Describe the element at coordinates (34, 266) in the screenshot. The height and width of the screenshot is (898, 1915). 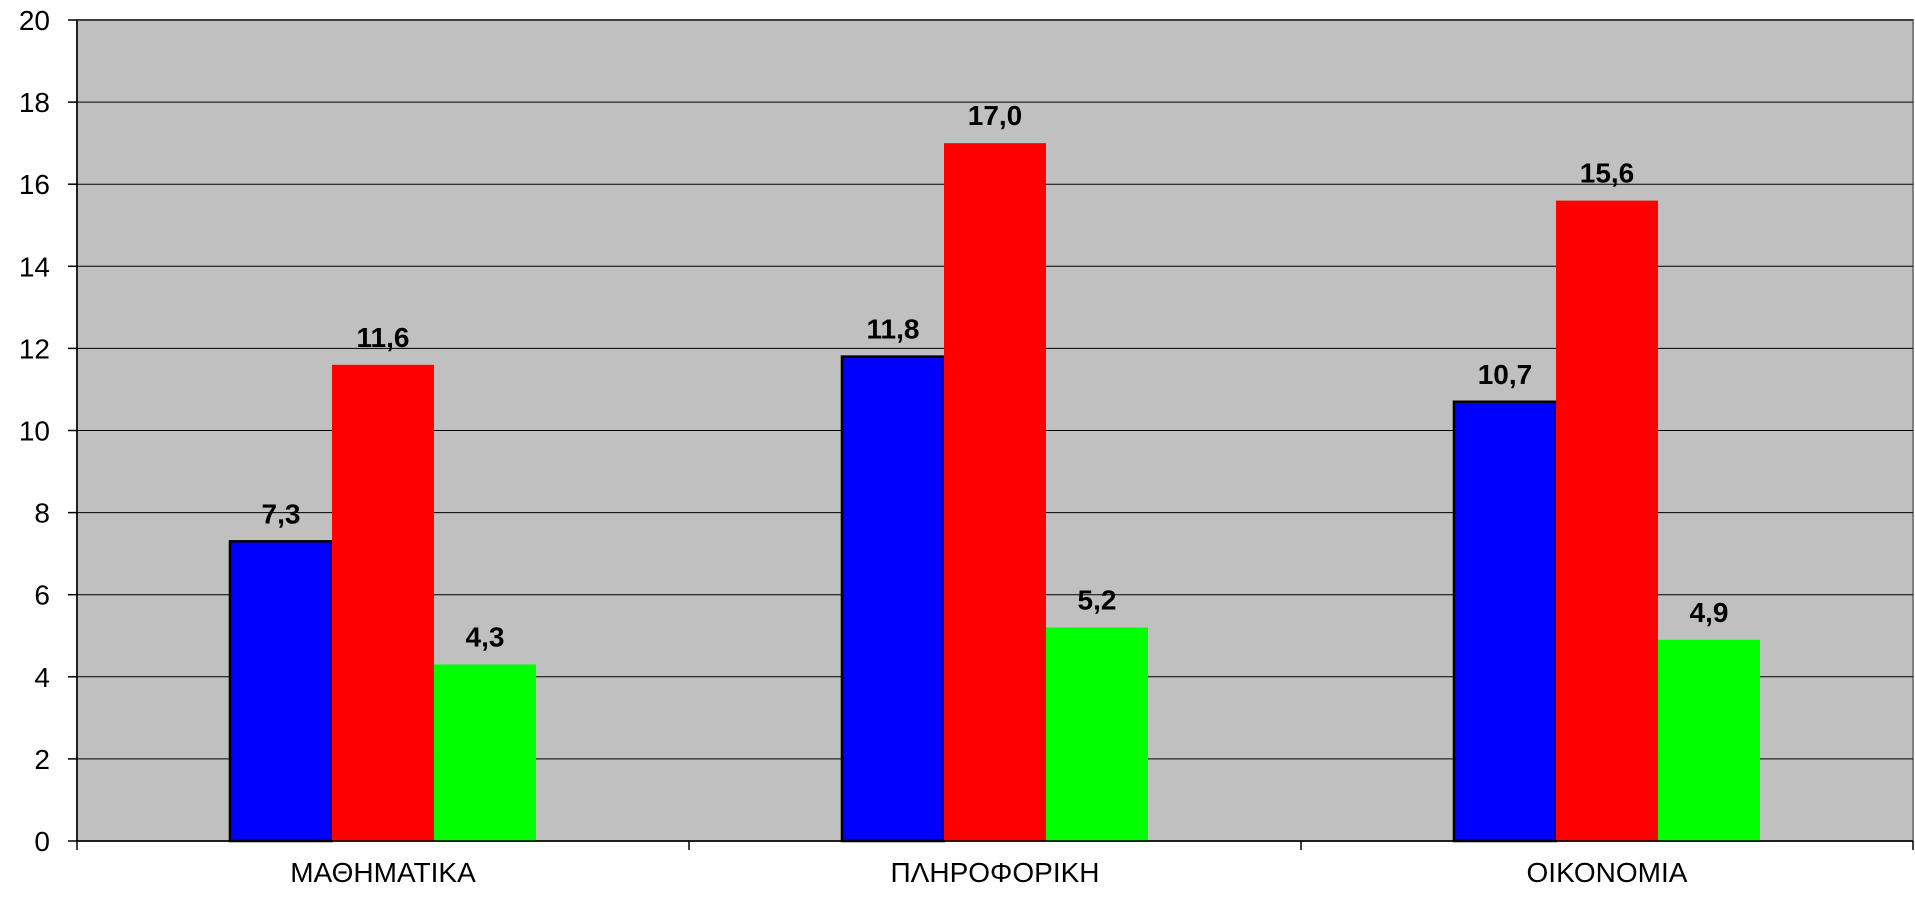
I see `y-tick-label: 14` at that location.